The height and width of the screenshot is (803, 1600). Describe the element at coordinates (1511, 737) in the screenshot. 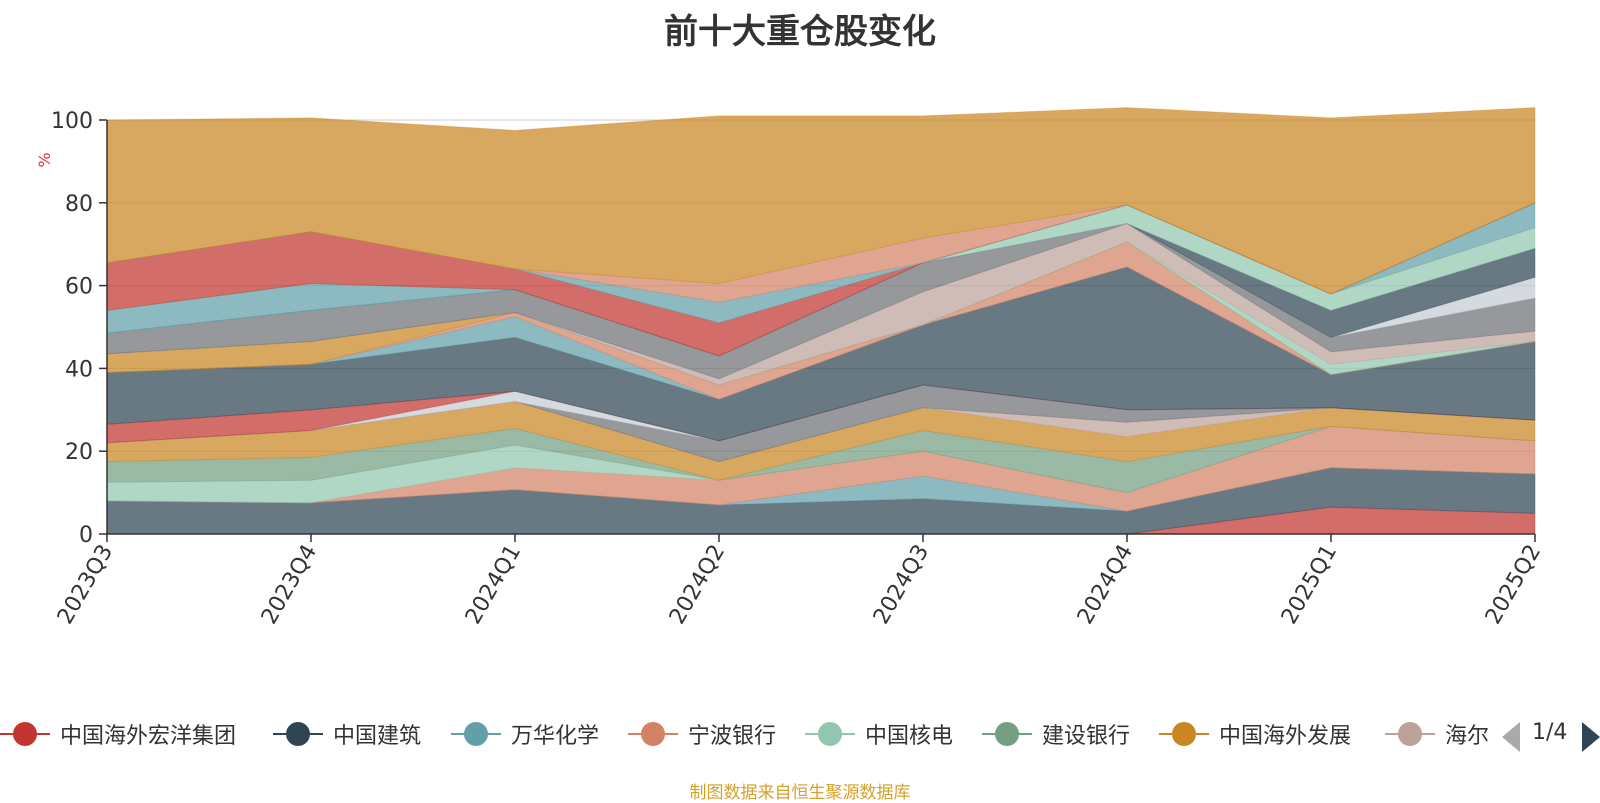

I see `prev-page-icon` at that location.